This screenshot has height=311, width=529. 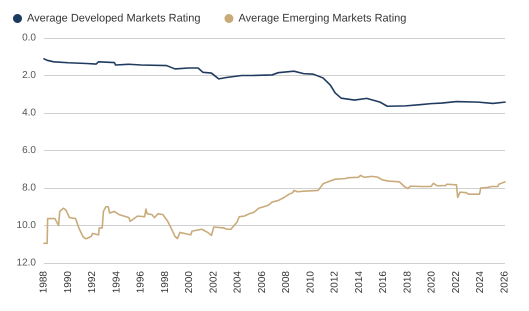 What do you see at coordinates (165, 282) in the screenshot?
I see `x-tick-label: 1998` at bounding box center [165, 282].